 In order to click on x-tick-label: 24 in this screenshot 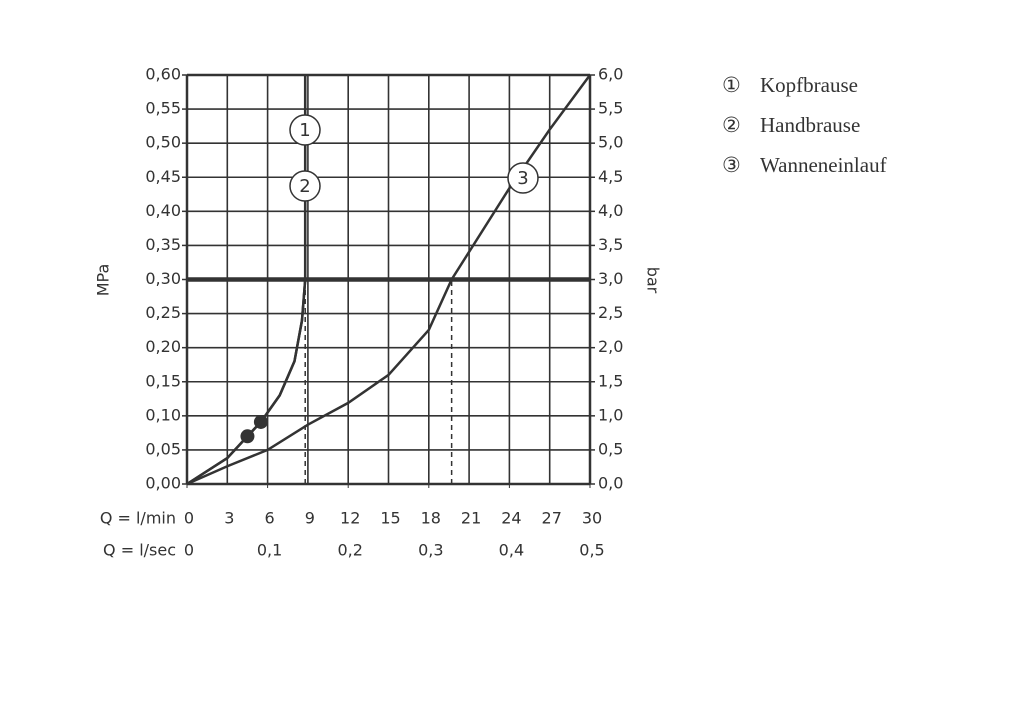, I will do `click(511, 518)`.